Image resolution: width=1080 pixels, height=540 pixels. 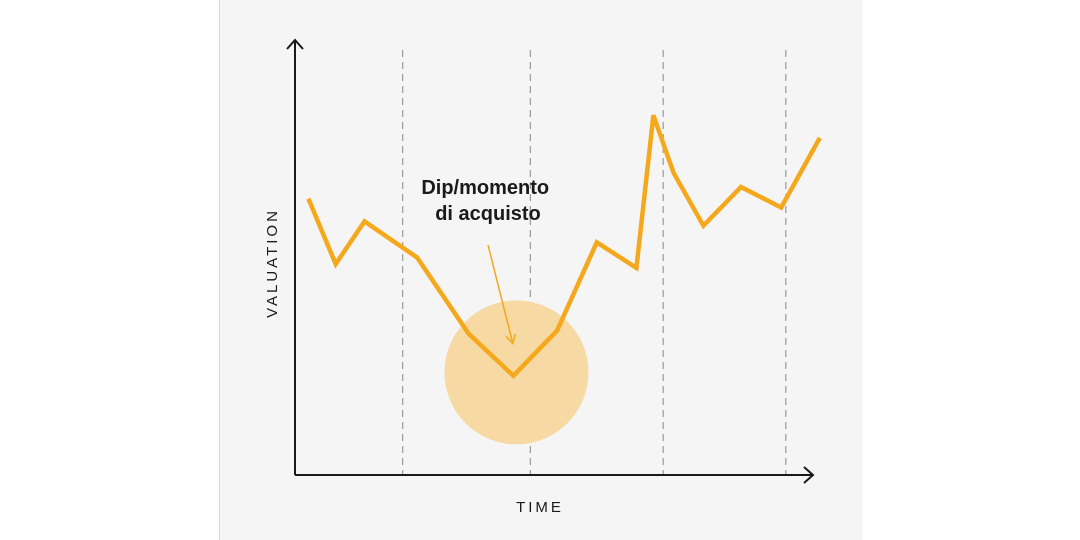 What do you see at coordinates (809, 475) in the screenshot?
I see `x-axis-arrow-icon` at bounding box center [809, 475].